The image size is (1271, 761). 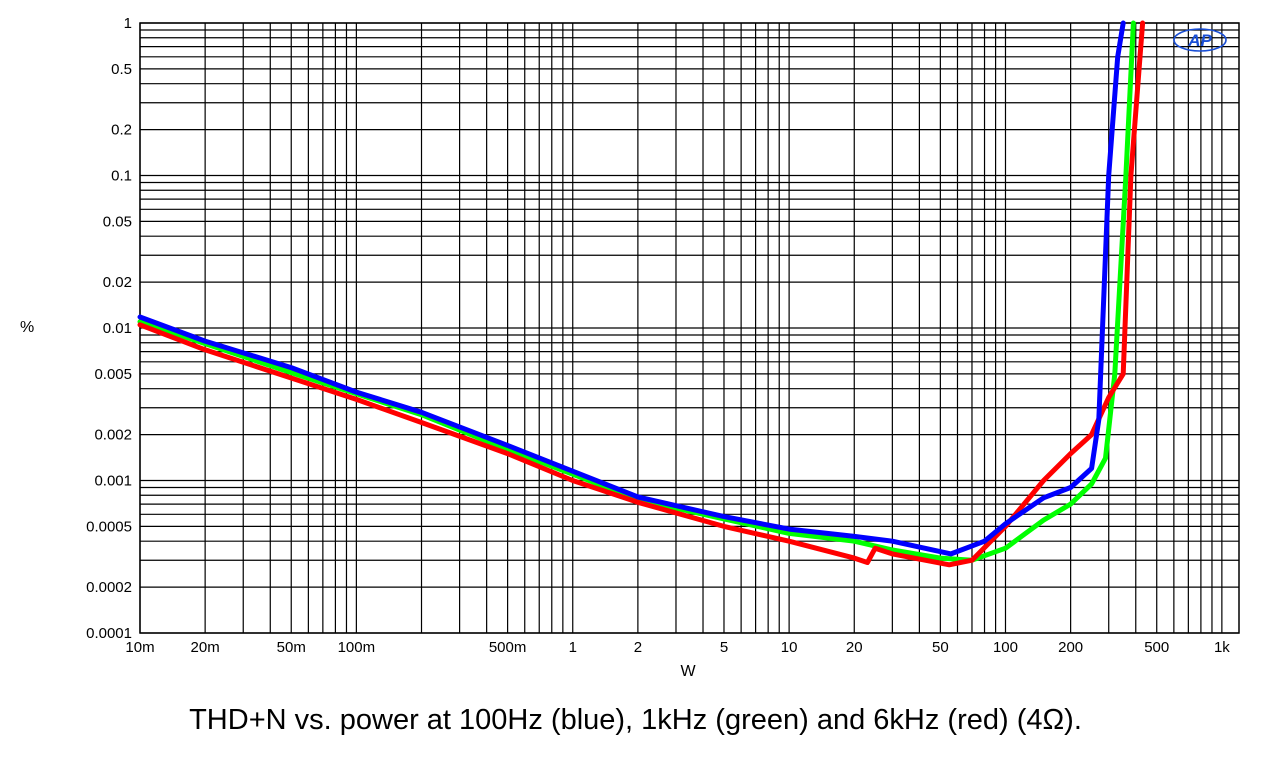 I want to click on x-tick-label: 500, so click(x=1156, y=647).